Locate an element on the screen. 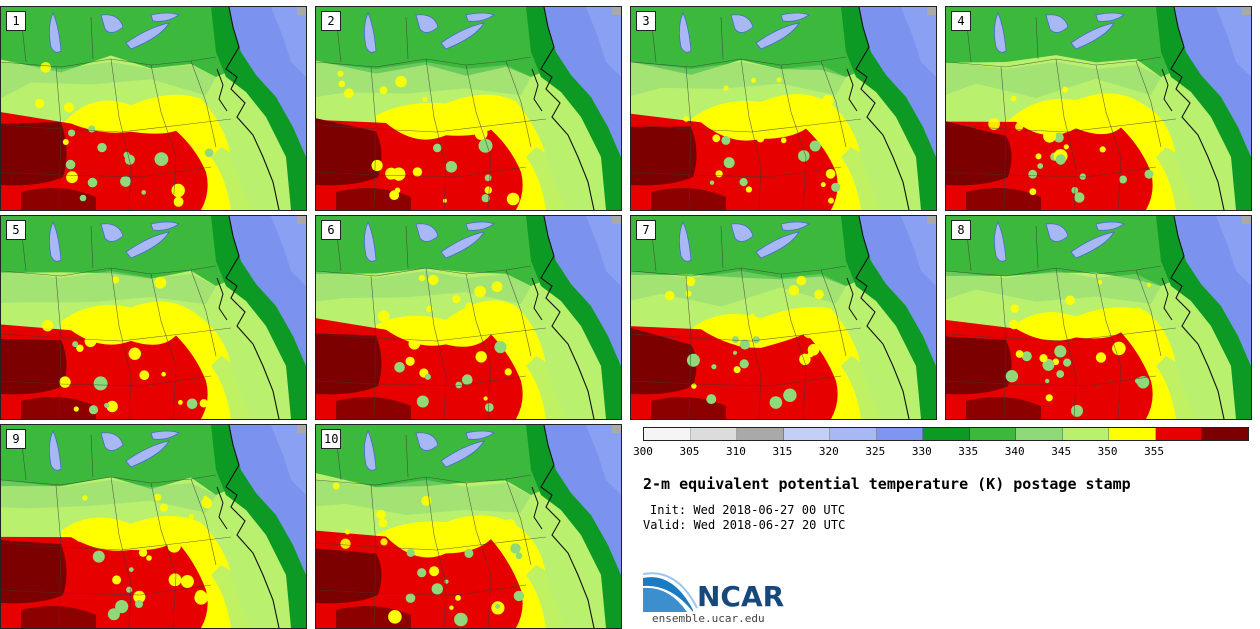 The image size is (1260, 629). member-panel-1: 1 is located at coordinates (153, 108).